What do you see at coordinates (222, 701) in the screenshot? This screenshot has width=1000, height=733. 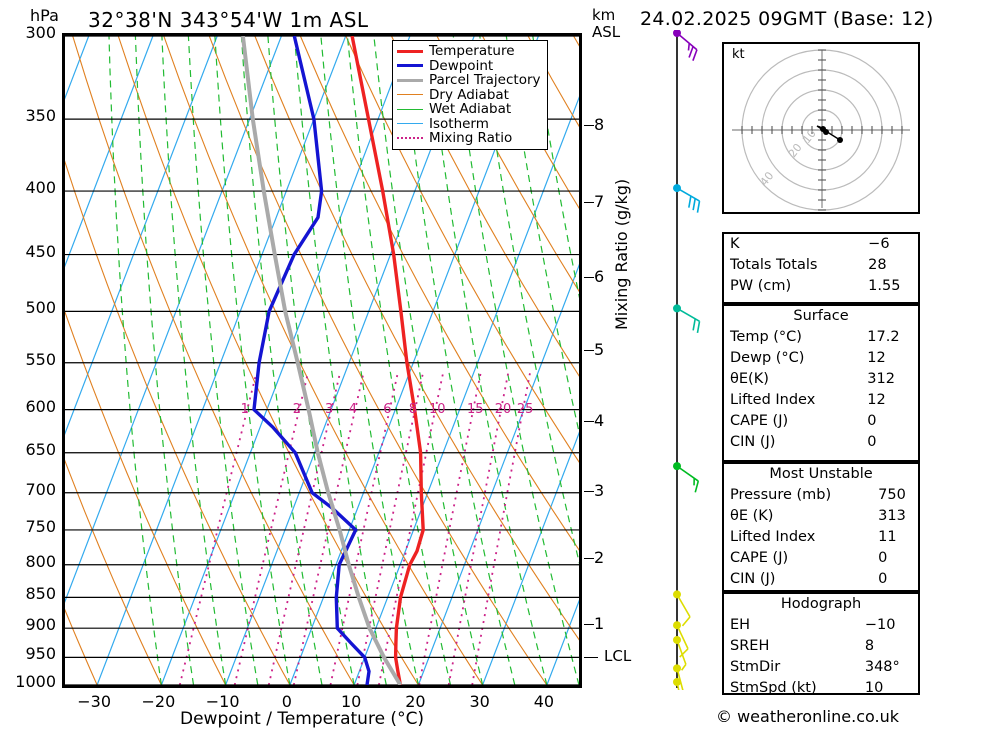 I see `temp-tick--10: −10` at bounding box center [222, 701].